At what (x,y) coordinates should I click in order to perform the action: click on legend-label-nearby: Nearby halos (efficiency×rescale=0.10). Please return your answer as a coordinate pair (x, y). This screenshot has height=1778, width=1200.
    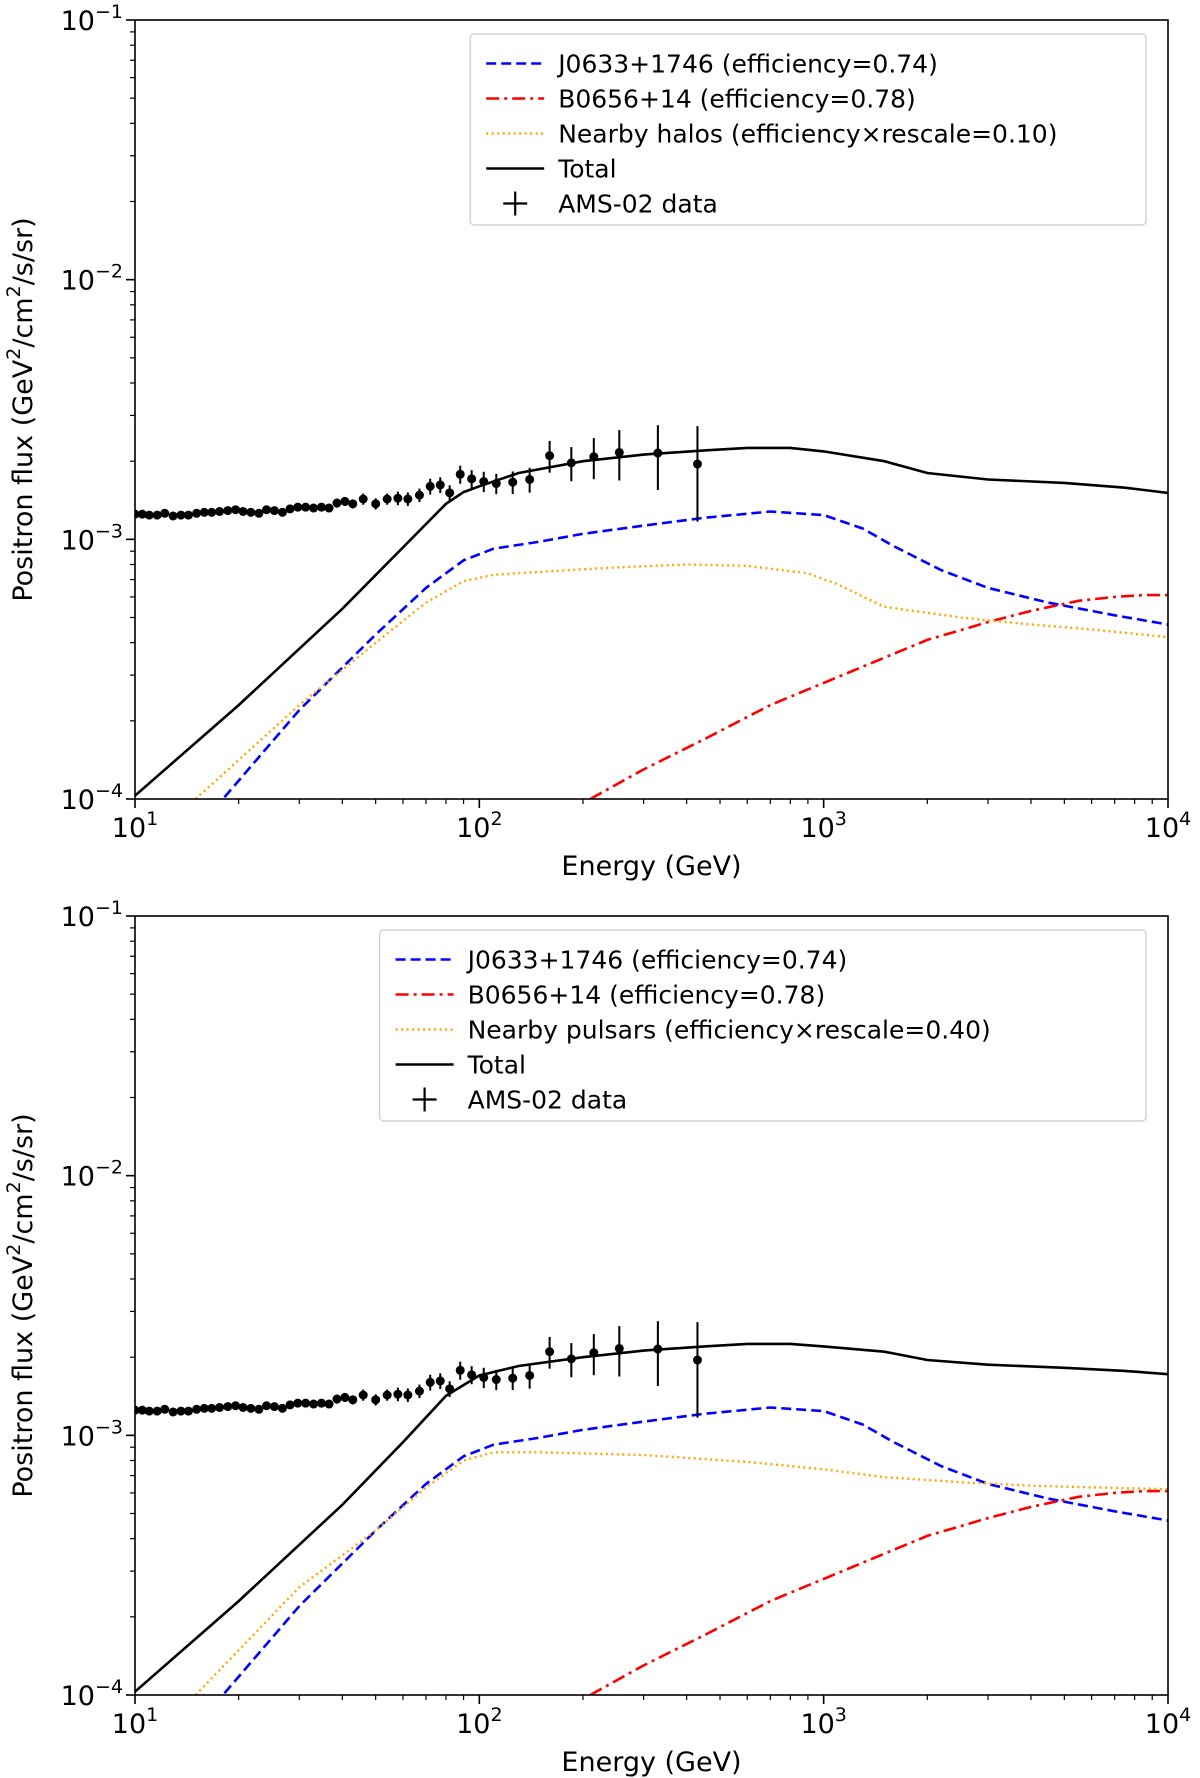
    Looking at the image, I should click on (807, 134).